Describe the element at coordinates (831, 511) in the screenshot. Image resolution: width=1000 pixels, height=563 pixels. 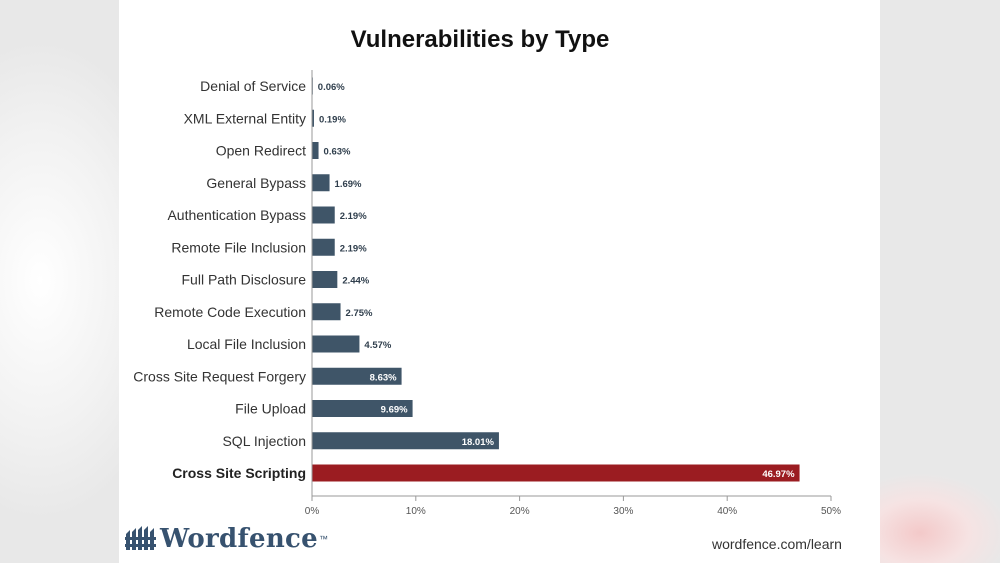
I see `x-tick-label: 50%` at that location.